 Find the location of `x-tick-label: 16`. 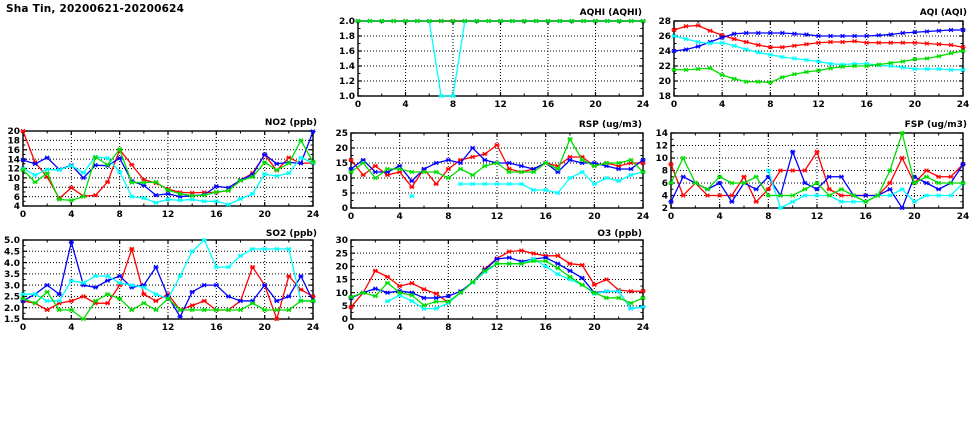

x-tick-label: 16 is located at coordinates (216, 215).